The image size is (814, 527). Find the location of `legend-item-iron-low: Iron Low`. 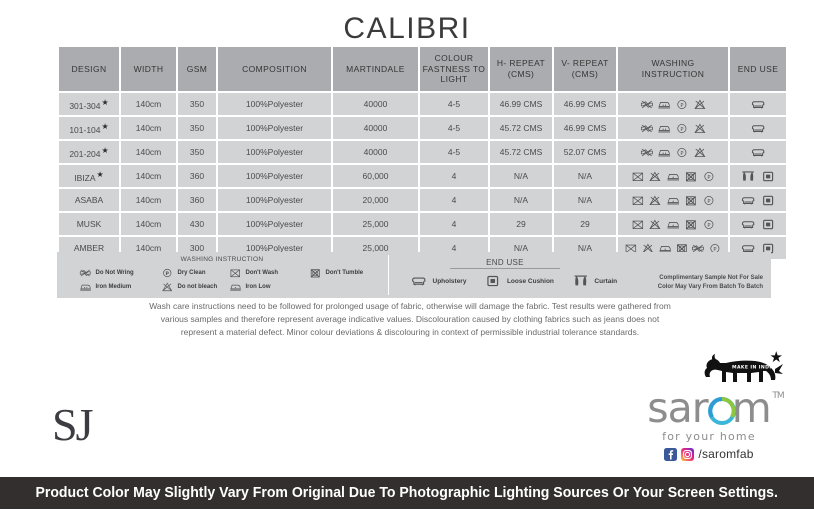

legend-item-iron-low: Iron Low is located at coordinates (269, 287).